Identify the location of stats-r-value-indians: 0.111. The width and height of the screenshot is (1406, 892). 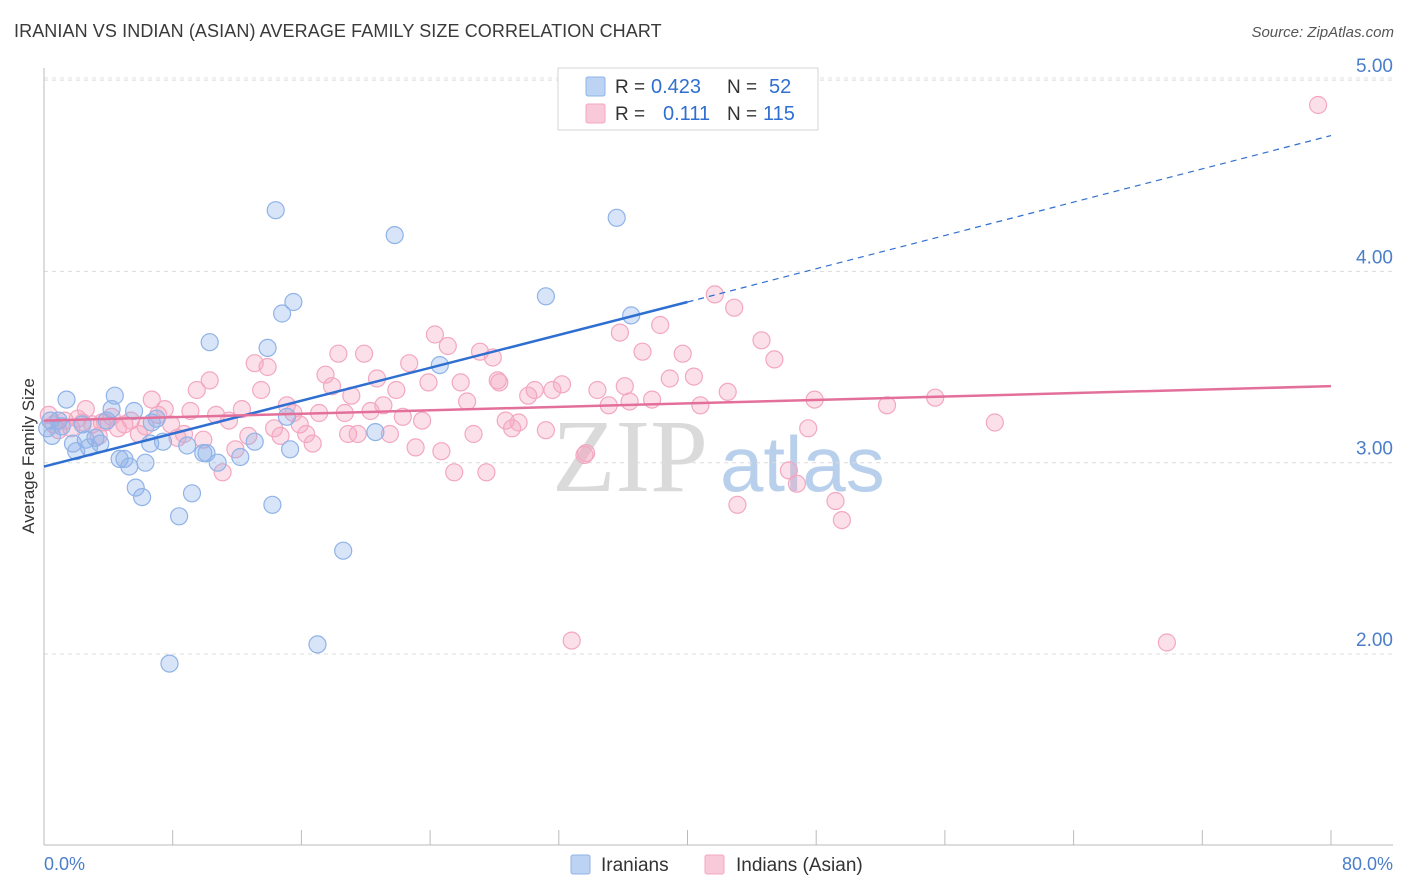
(686, 114).